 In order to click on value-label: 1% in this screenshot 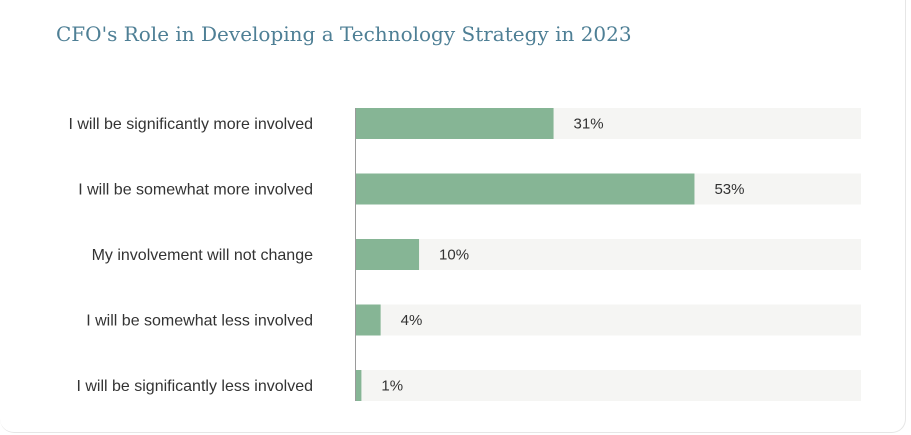, I will do `click(392, 386)`.